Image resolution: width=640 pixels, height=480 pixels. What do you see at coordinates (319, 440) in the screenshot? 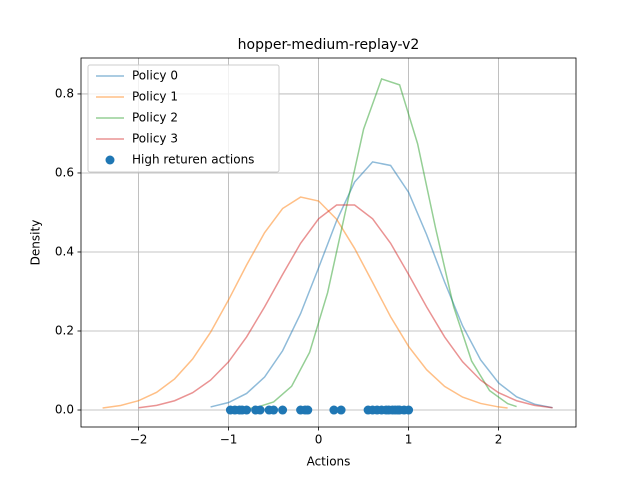
I see `x-tick-label: 0` at bounding box center [319, 440].